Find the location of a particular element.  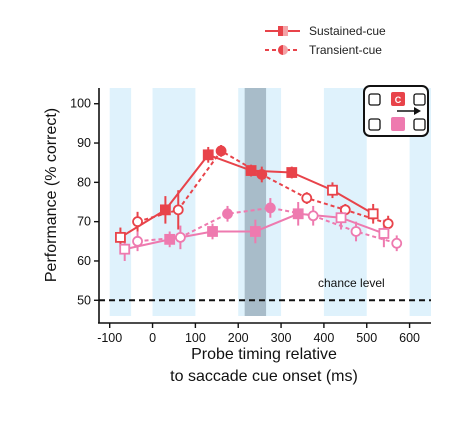

inset-cue-box is located at coordinates (398, 99).